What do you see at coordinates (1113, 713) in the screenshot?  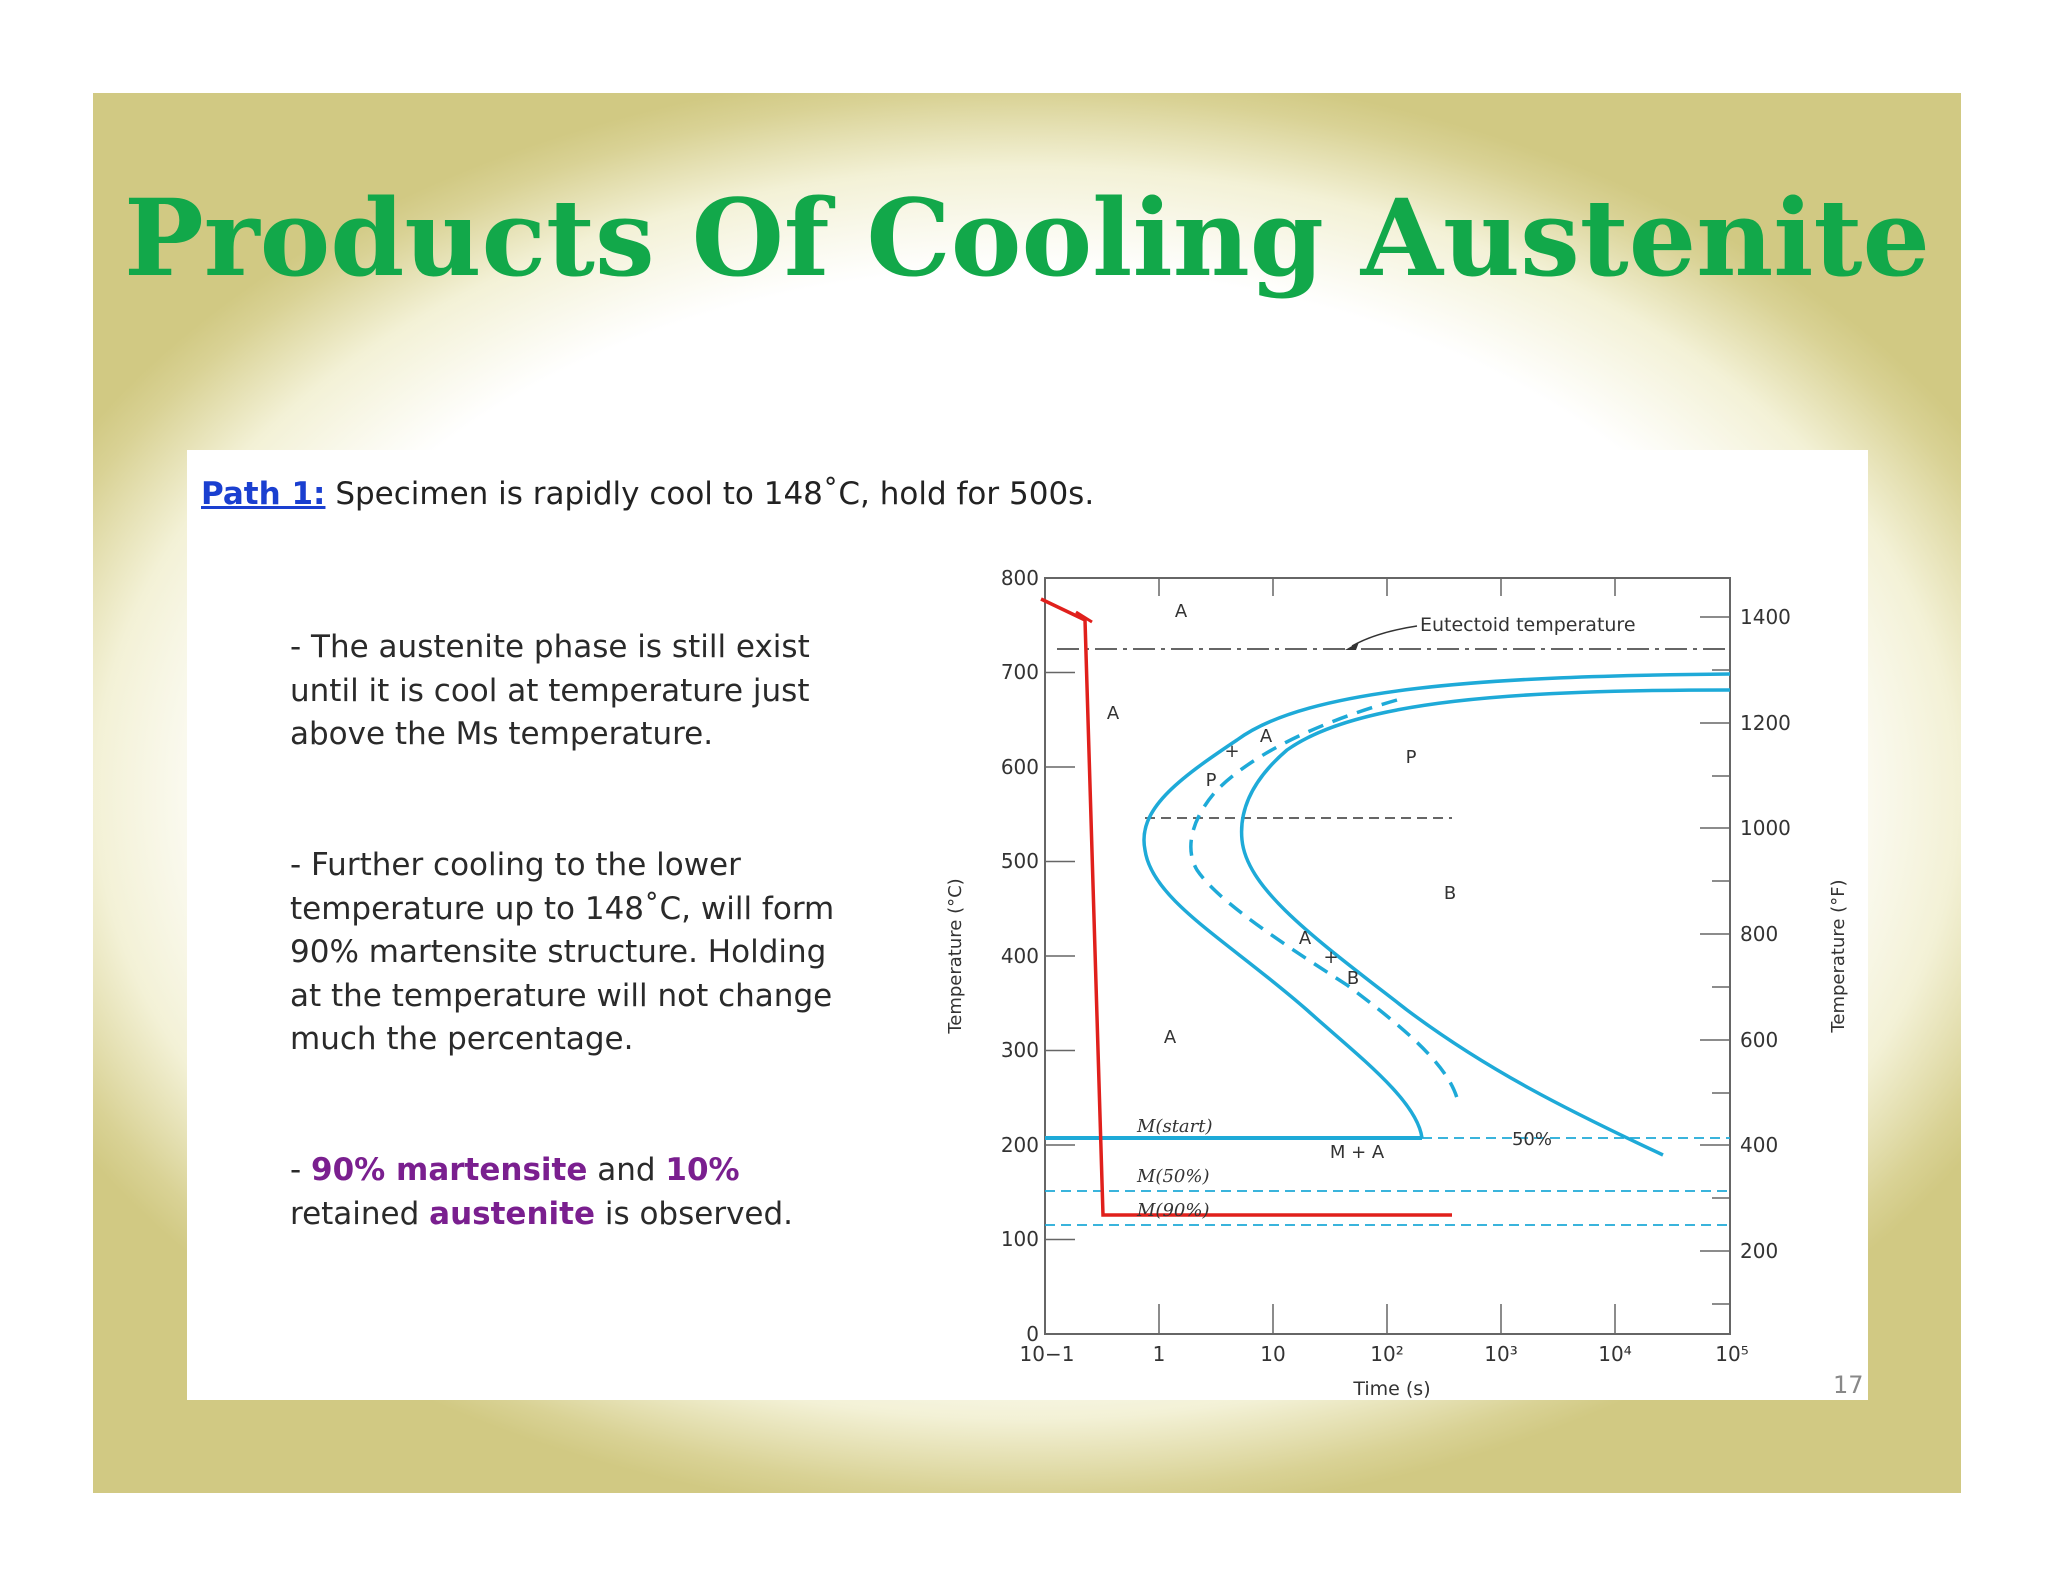 I see `label-a-left: A` at bounding box center [1113, 713].